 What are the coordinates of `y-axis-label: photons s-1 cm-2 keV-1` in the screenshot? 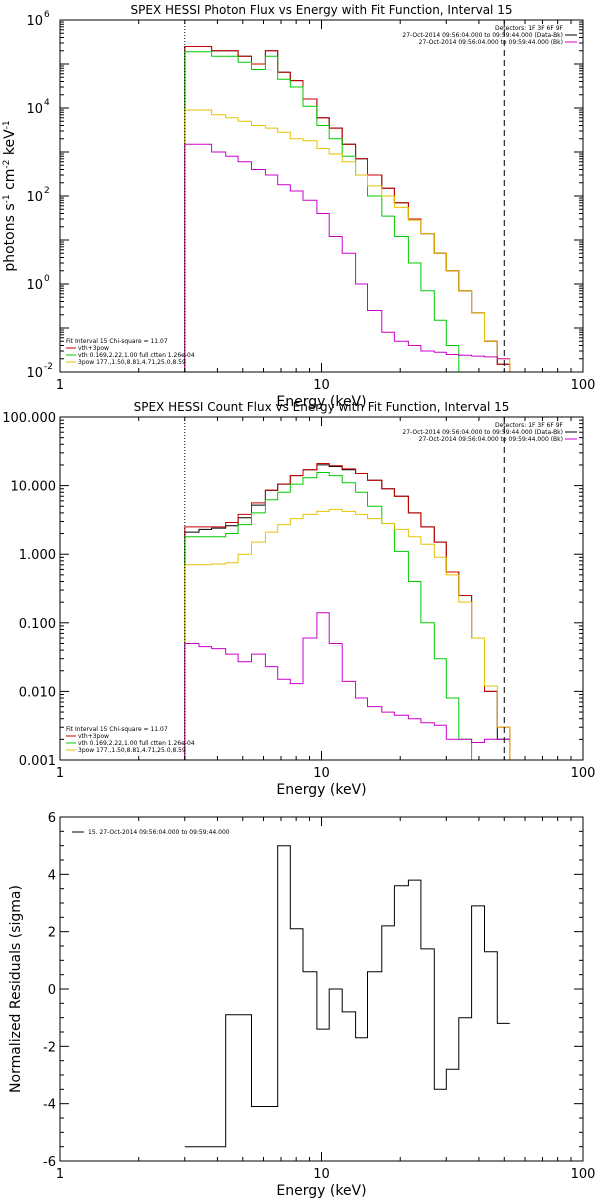 It's located at (10, 195).